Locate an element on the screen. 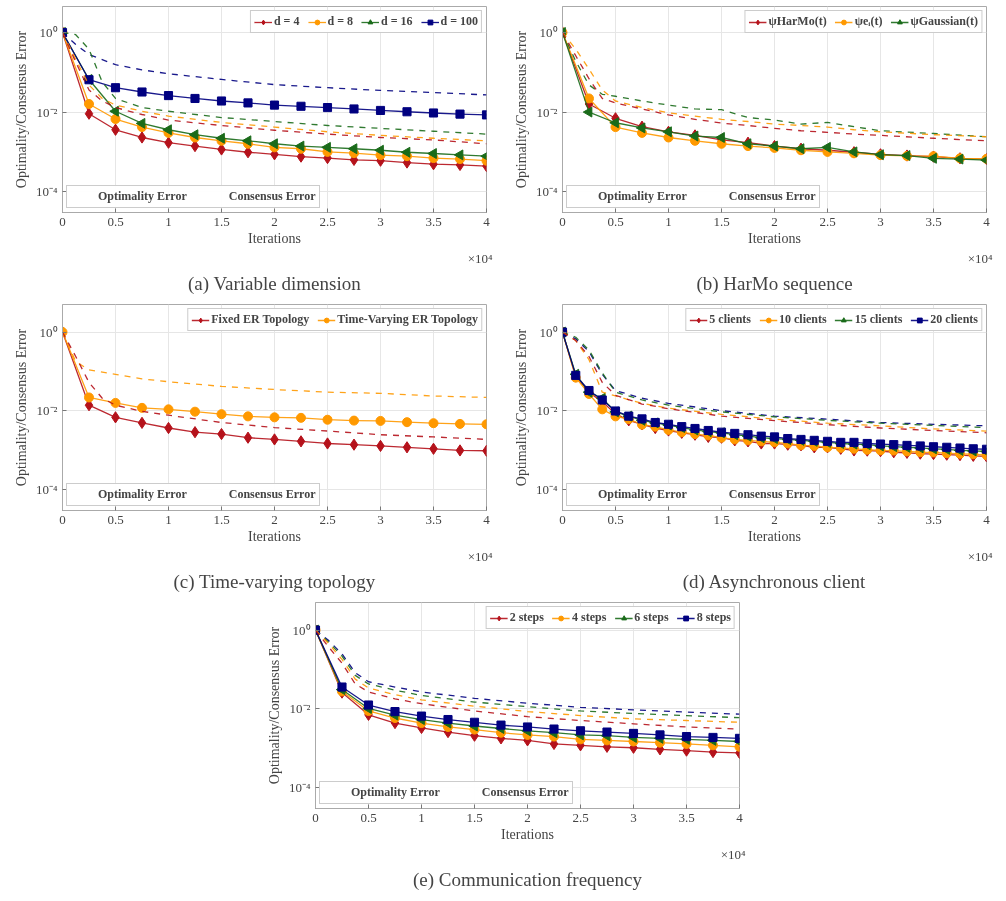 This screenshot has height=901, width=1006. legend-label: d = 8 is located at coordinates (340, 21).